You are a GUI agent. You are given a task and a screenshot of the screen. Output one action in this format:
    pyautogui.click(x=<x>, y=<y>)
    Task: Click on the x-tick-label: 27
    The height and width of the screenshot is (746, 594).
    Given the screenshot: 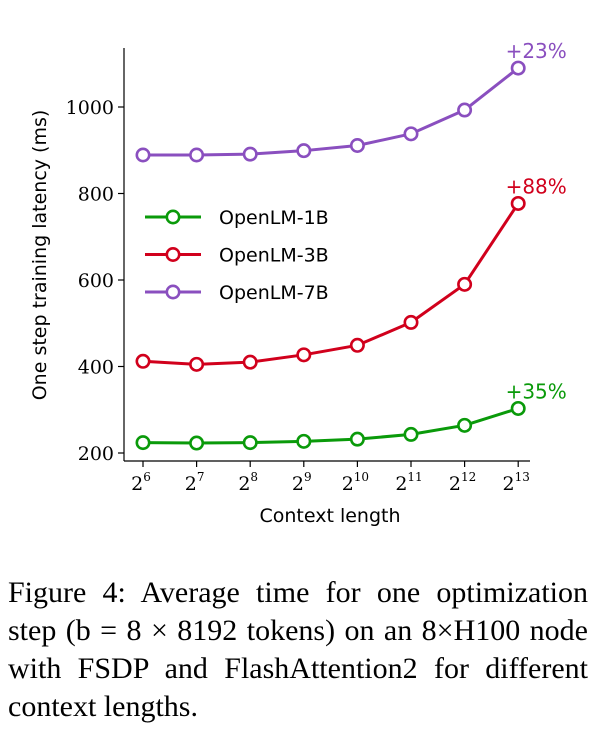 What is the action you would take?
    pyautogui.click(x=195, y=482)
    